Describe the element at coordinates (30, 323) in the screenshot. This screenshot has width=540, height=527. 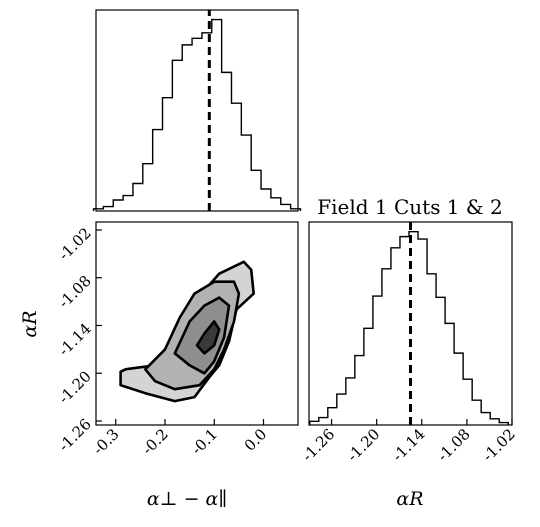
I see `contour-y-axis-label: αR` at that location.